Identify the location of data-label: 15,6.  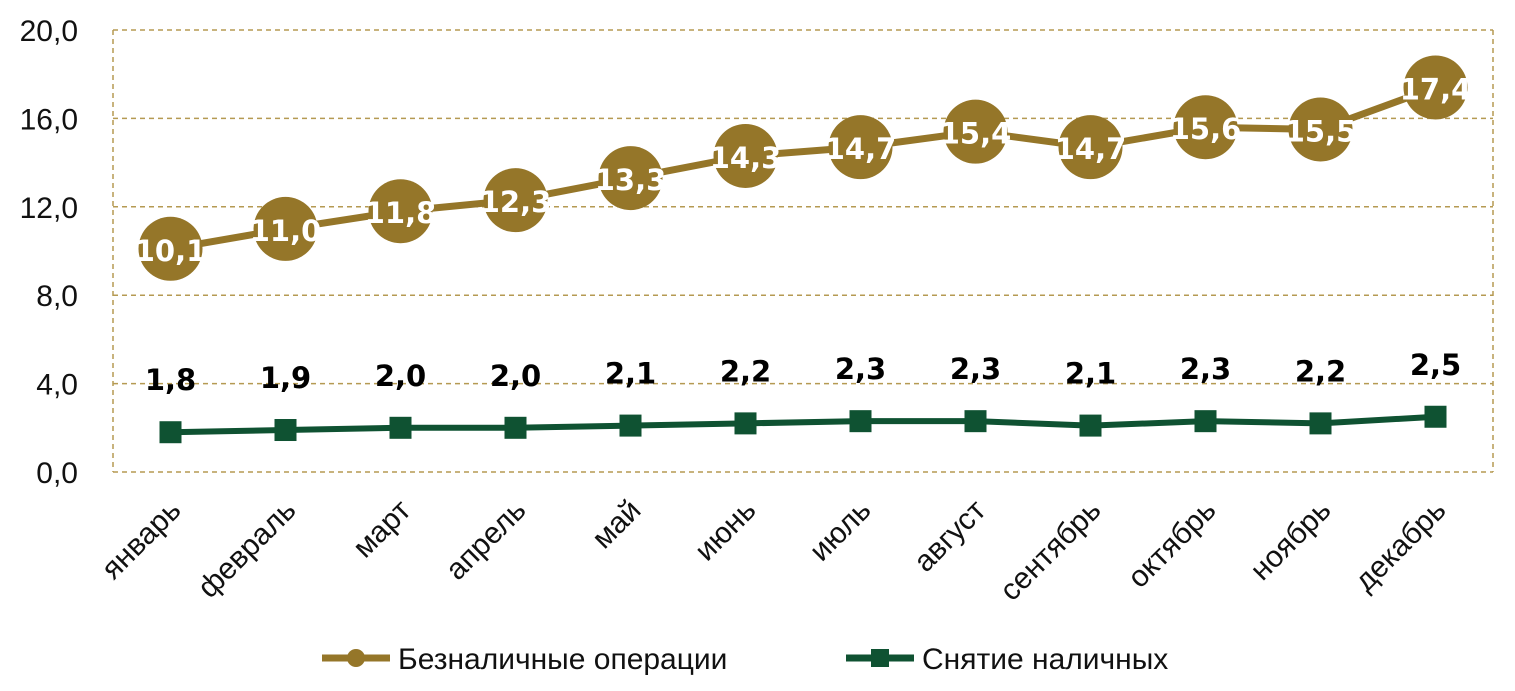
(1206, 129).